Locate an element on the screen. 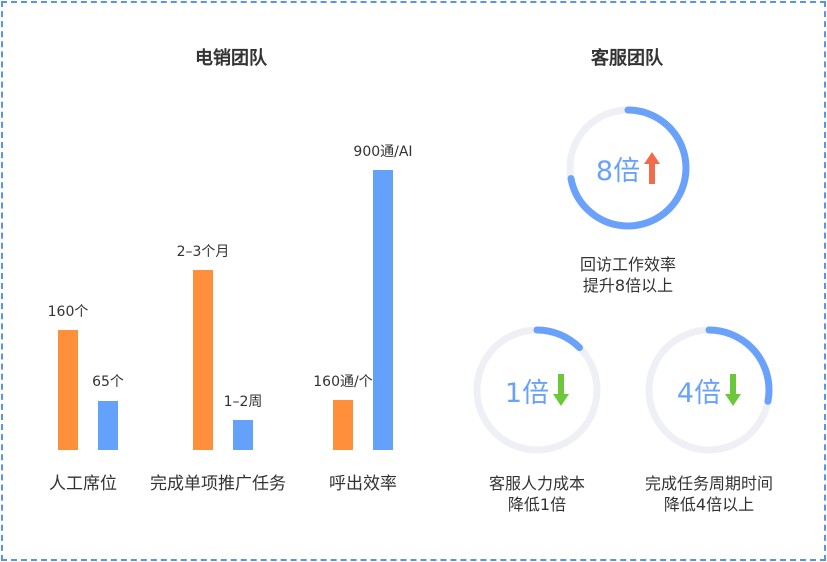 The width and height of the screenshot is (827, 562). ring-caption: 回访工作效率 提升8倍以上 is located at coordinates (628, 275).